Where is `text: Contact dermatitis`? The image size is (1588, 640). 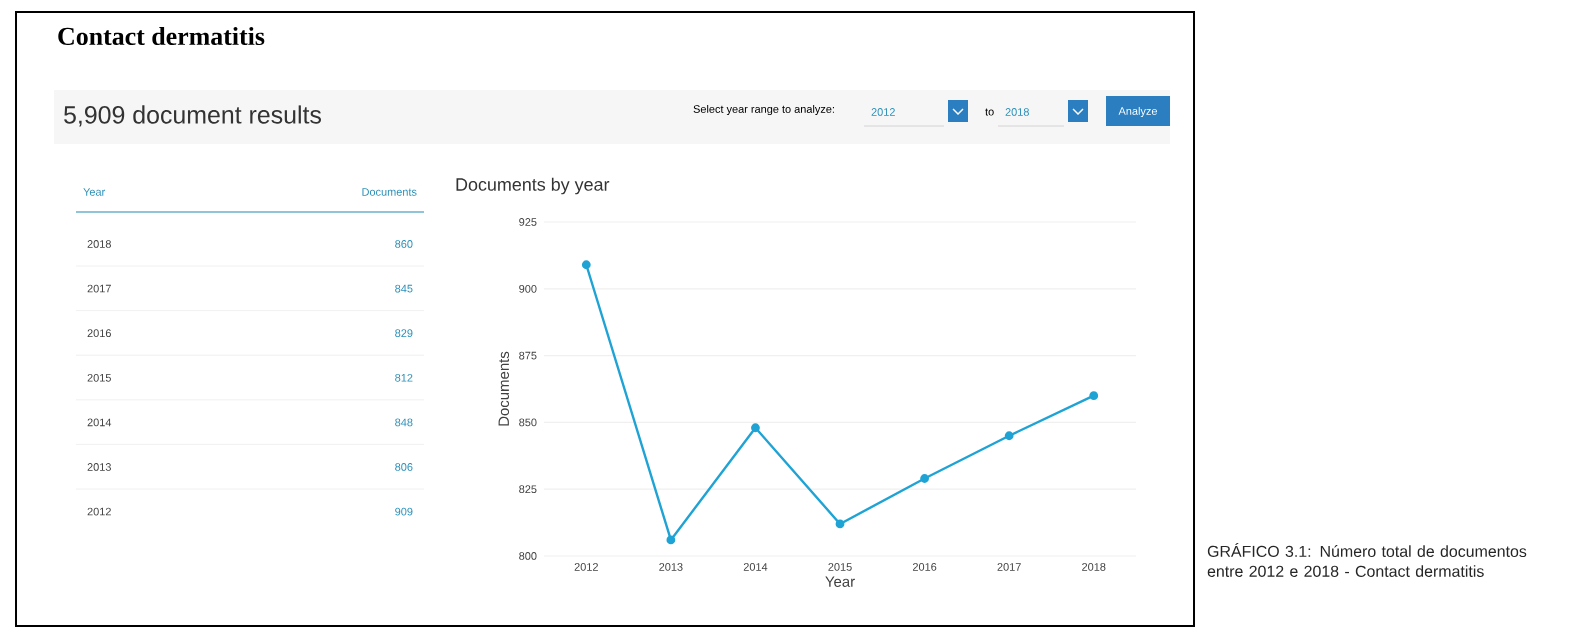 text: Contact dermatitis is located at coordinates (161, 36).